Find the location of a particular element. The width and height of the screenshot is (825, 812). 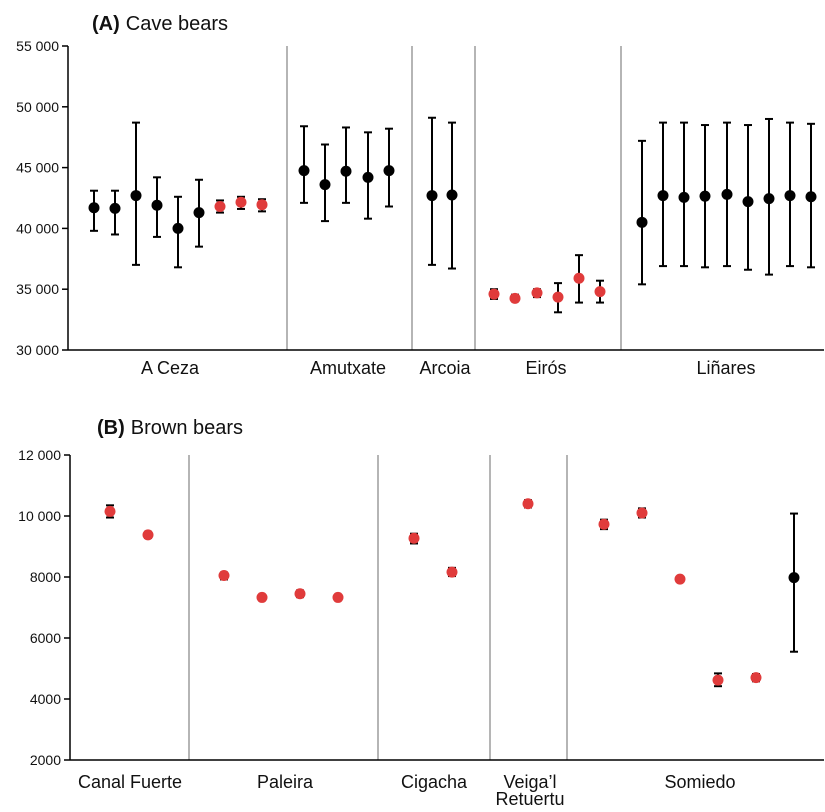

panel-b-y-tick-label: 2000 is located at coordinates (45, 760).